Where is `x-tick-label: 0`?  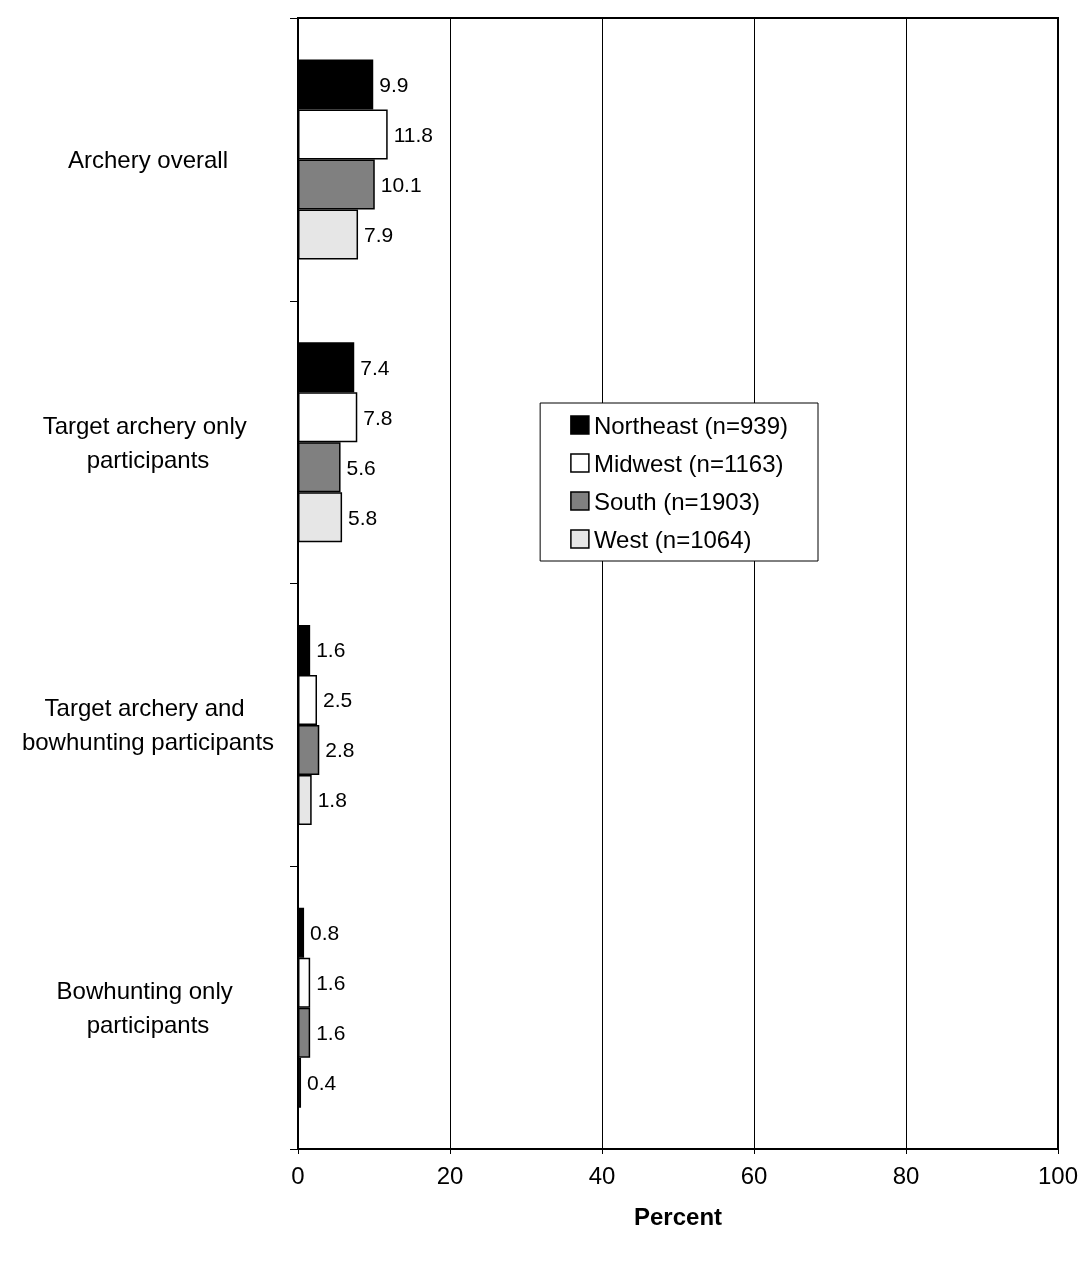 x-tick-label: 0 is located at coordinates (298, 1175).